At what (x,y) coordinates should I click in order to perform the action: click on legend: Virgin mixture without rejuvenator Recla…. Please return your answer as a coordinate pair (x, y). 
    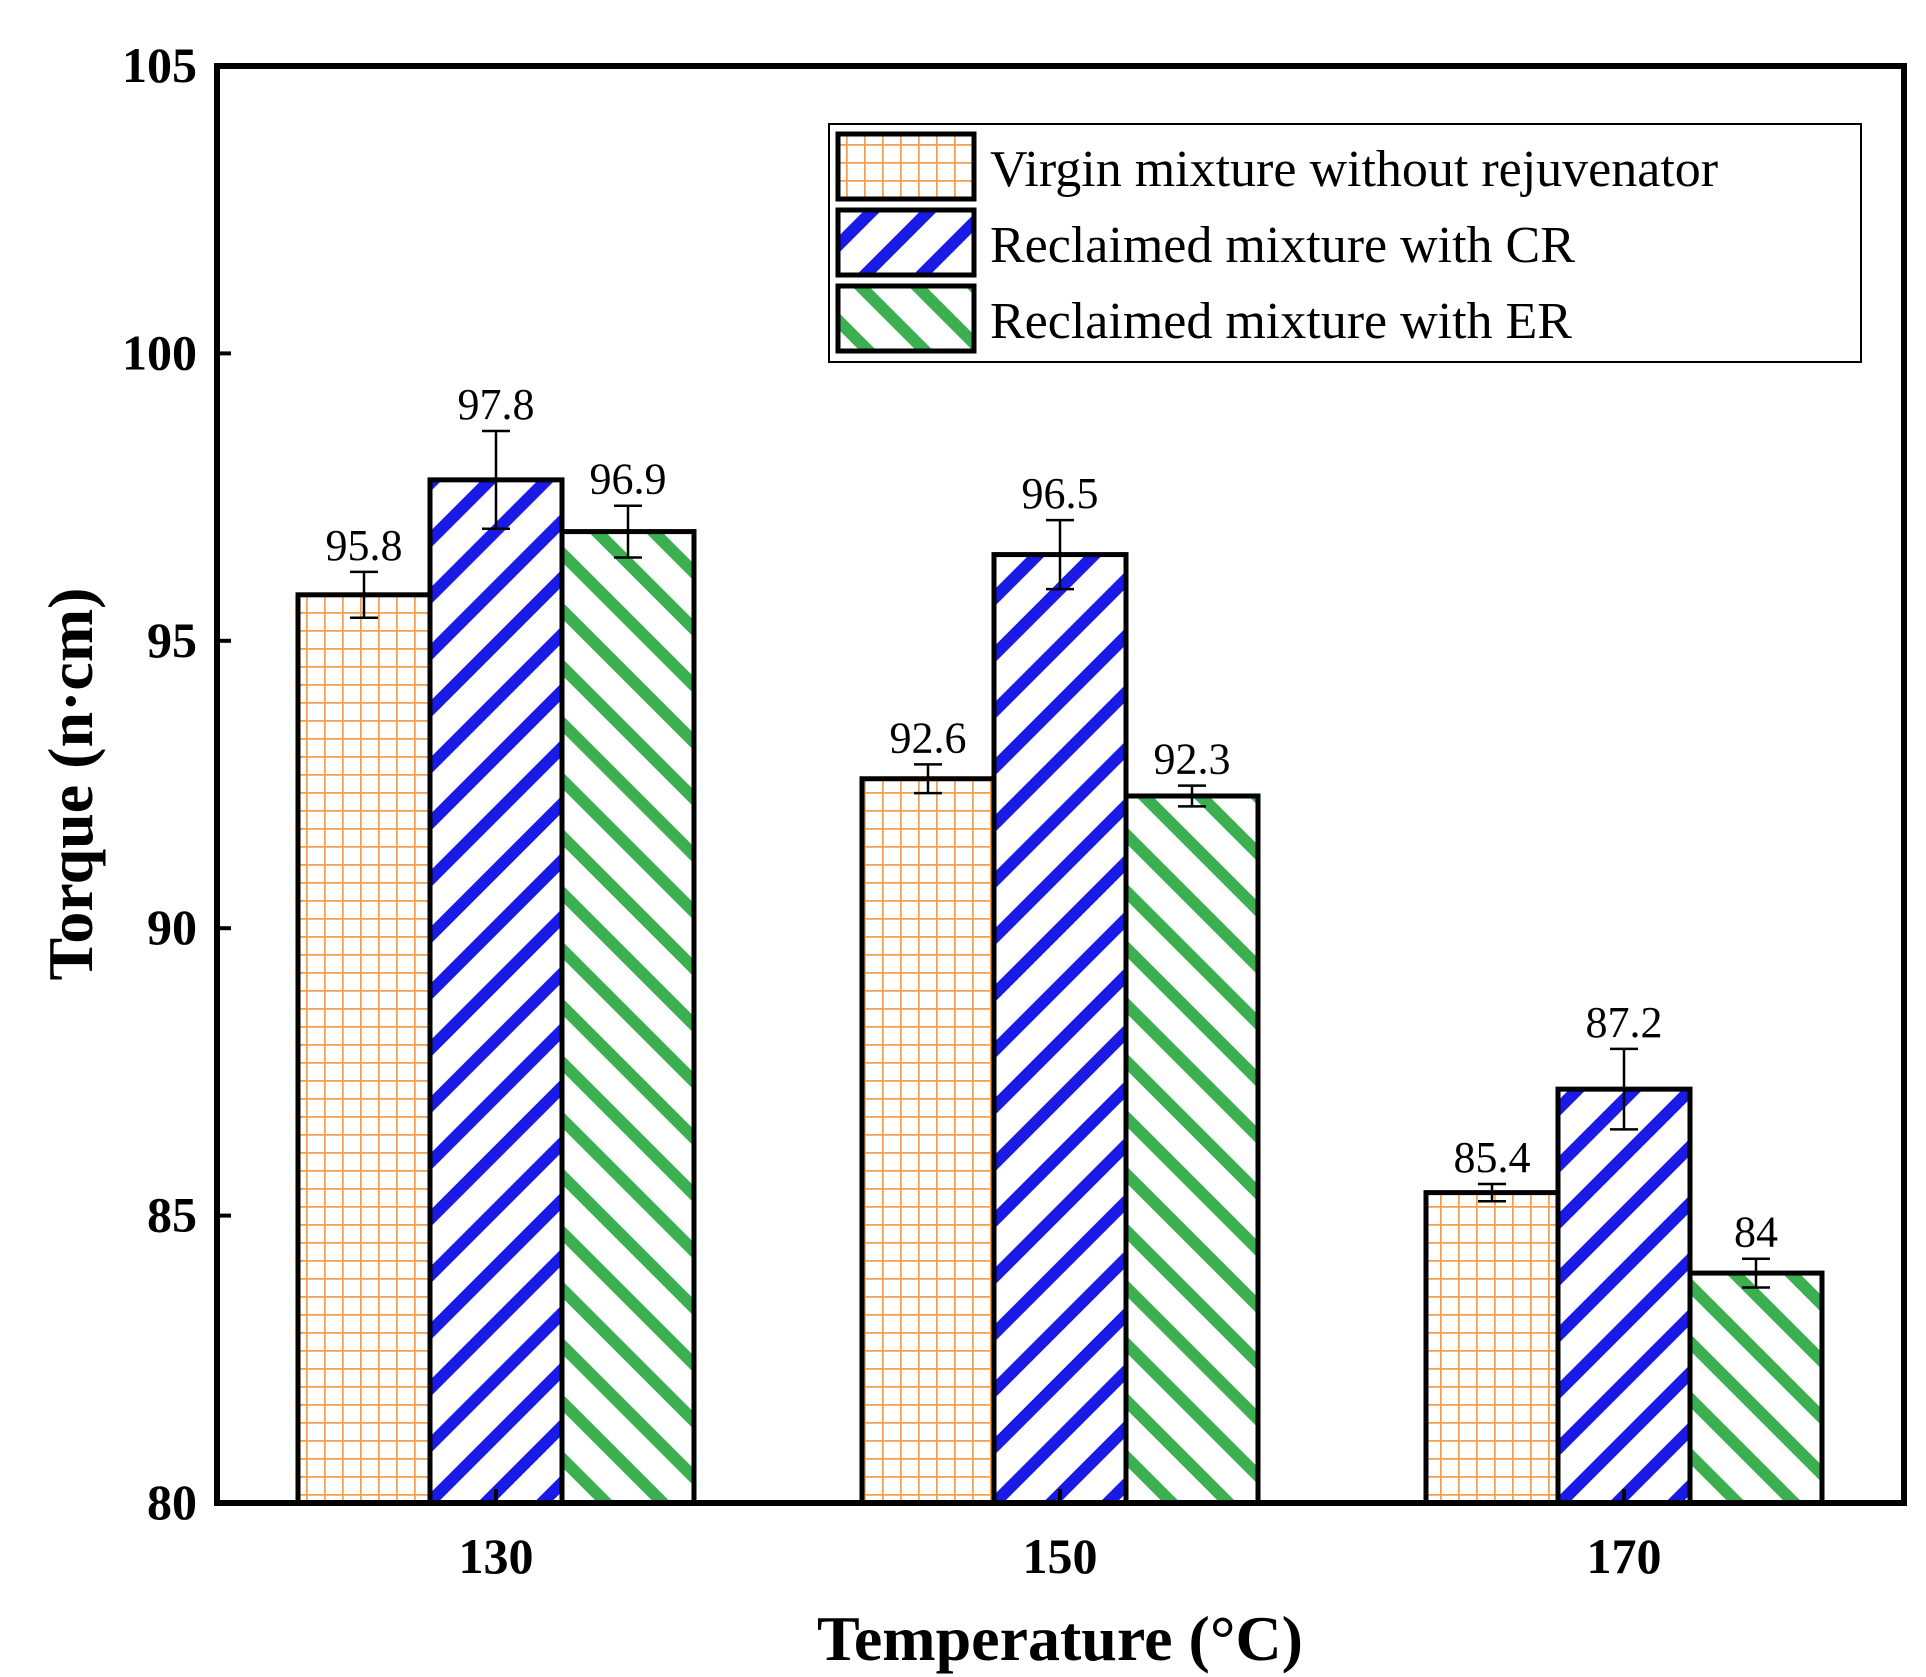
    Looking at the image, I should click on (1345, 243).